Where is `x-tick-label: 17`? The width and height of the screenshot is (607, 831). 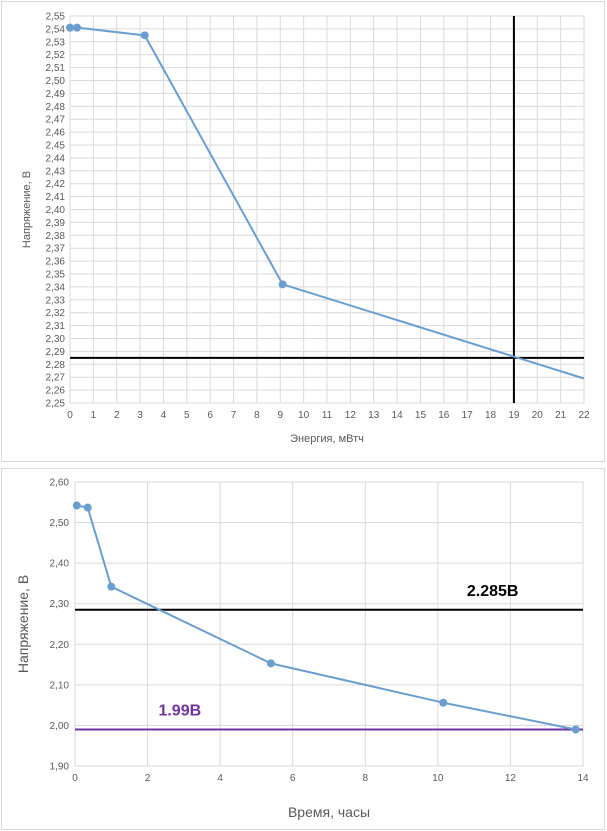 x-tick-label: 17 is located at coordinates (468, 415).